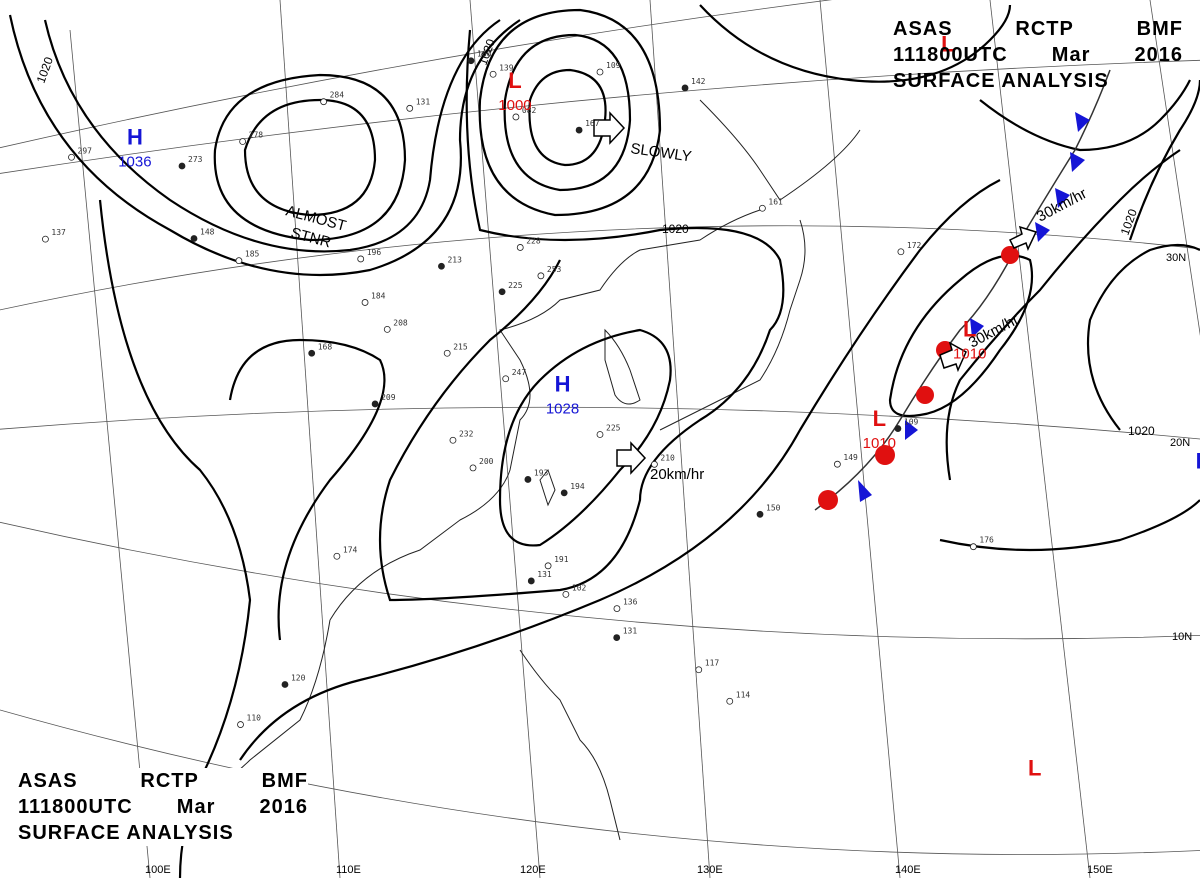 This screenshot has width=1200, height=878. Describe the element at coordinates (529, 110) in the screenshot. I see `station-pressure: 082` at that location.